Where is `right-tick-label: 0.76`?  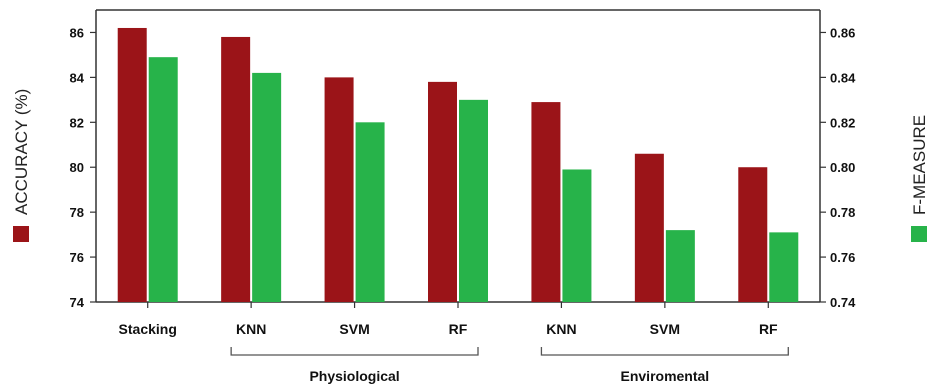 right-tick-label: 0.76 is located at coordinates (842, 257).